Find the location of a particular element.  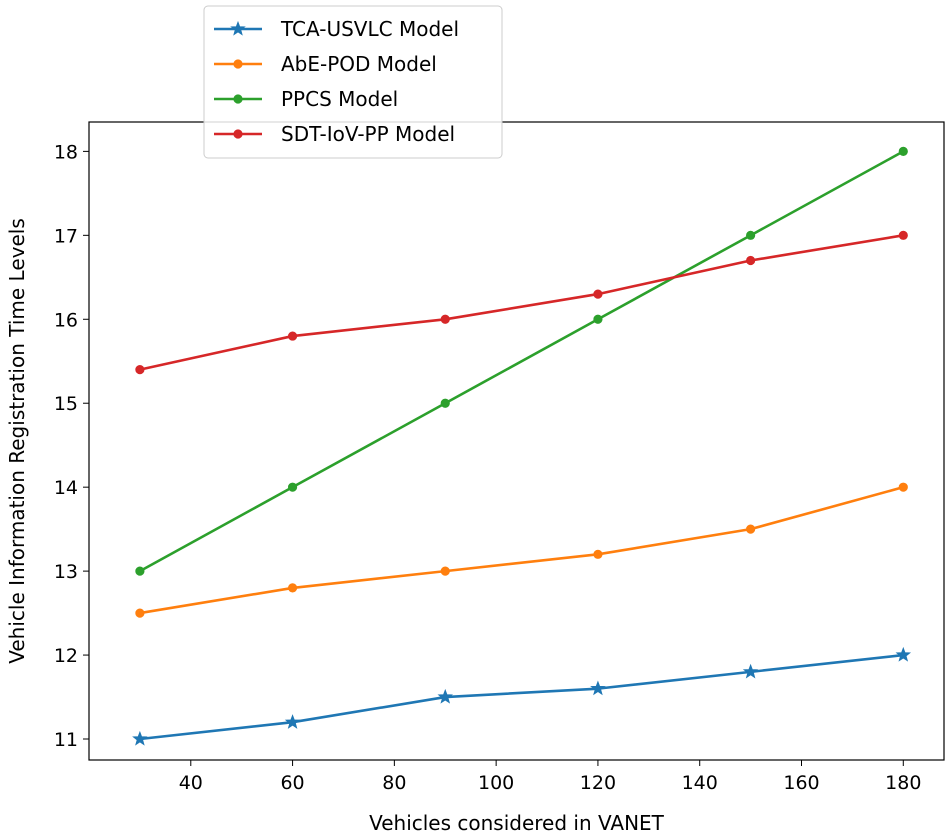

y-tick-label: 14 is located at coordinates (66, 488).